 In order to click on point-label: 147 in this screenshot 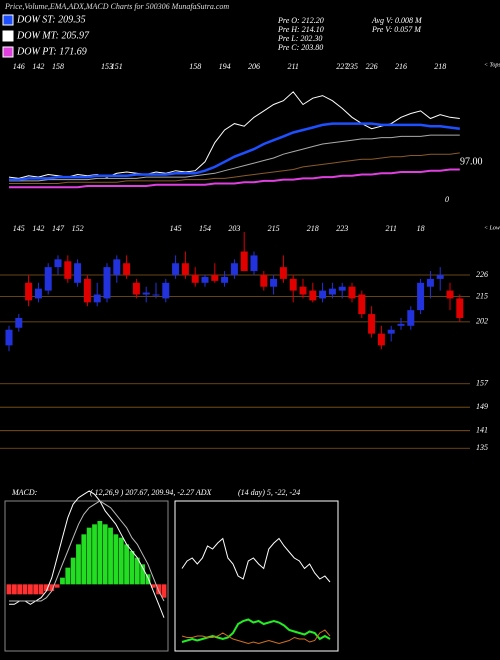, I will do `click(58, 228)`.